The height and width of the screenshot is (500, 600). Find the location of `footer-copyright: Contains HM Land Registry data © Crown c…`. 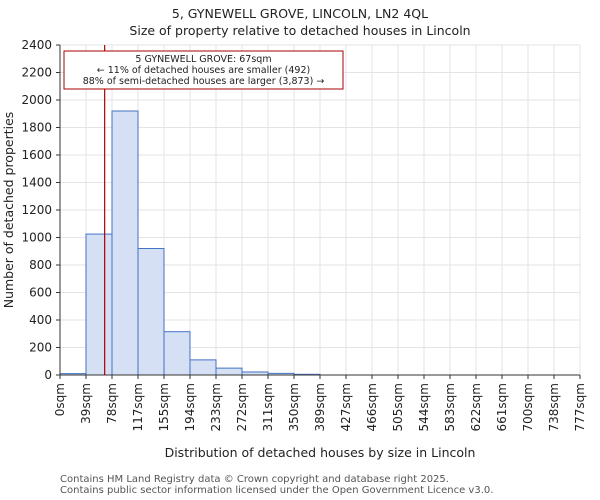

footer-copyright: Contains HM Land Registry data © Crown c… is located at coordinates (254, 479).